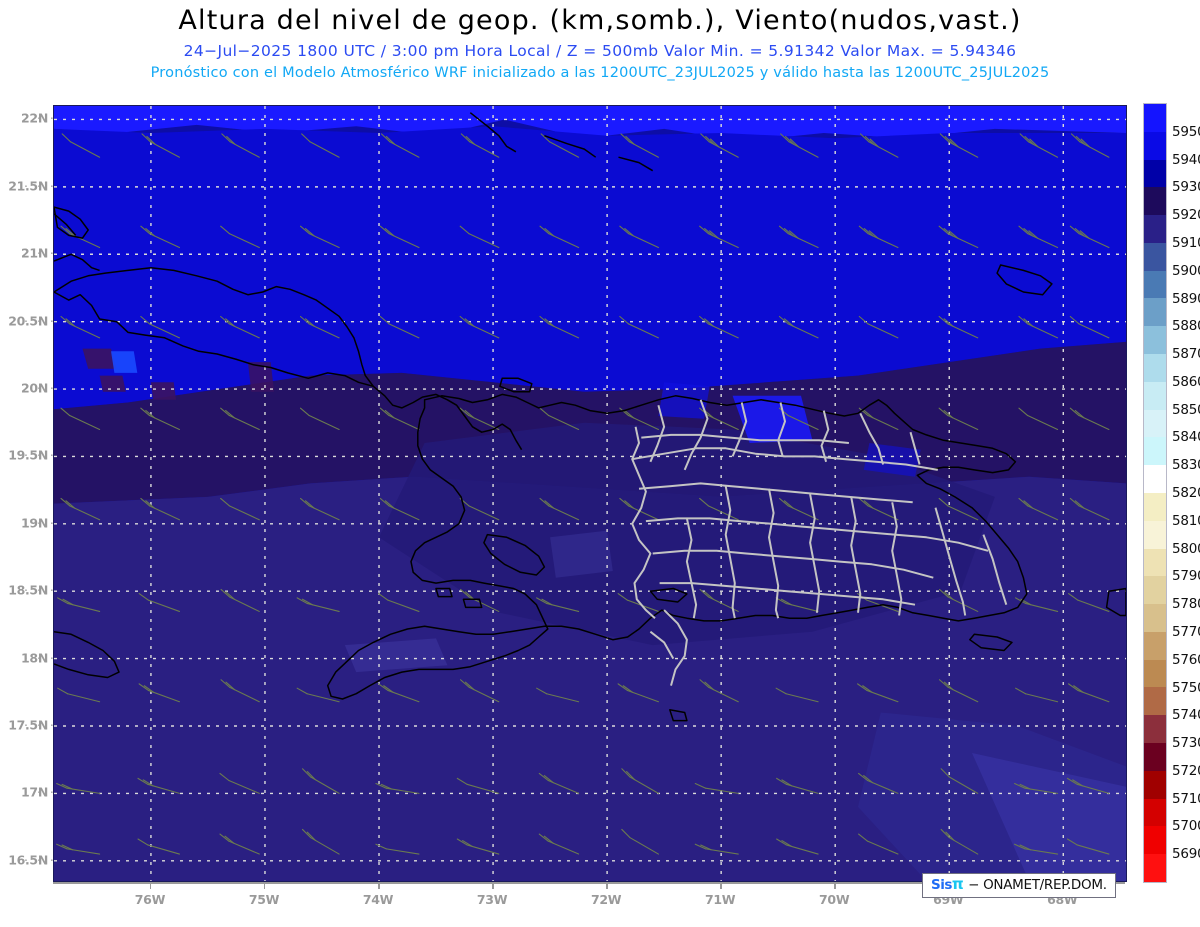 This screenshot has height=927, width=1200. I want to click on colorbar-tick-label: 5900, so click(1186, 270).